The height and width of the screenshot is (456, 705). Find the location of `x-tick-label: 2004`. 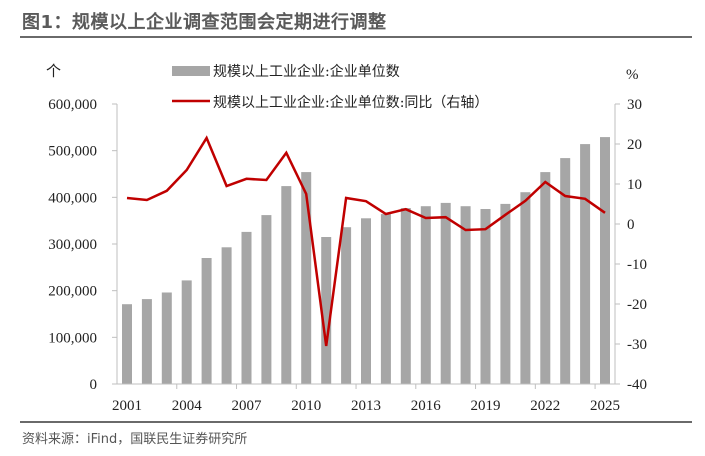

x-tick-label: 2004 is located at coordinates (187, 406).